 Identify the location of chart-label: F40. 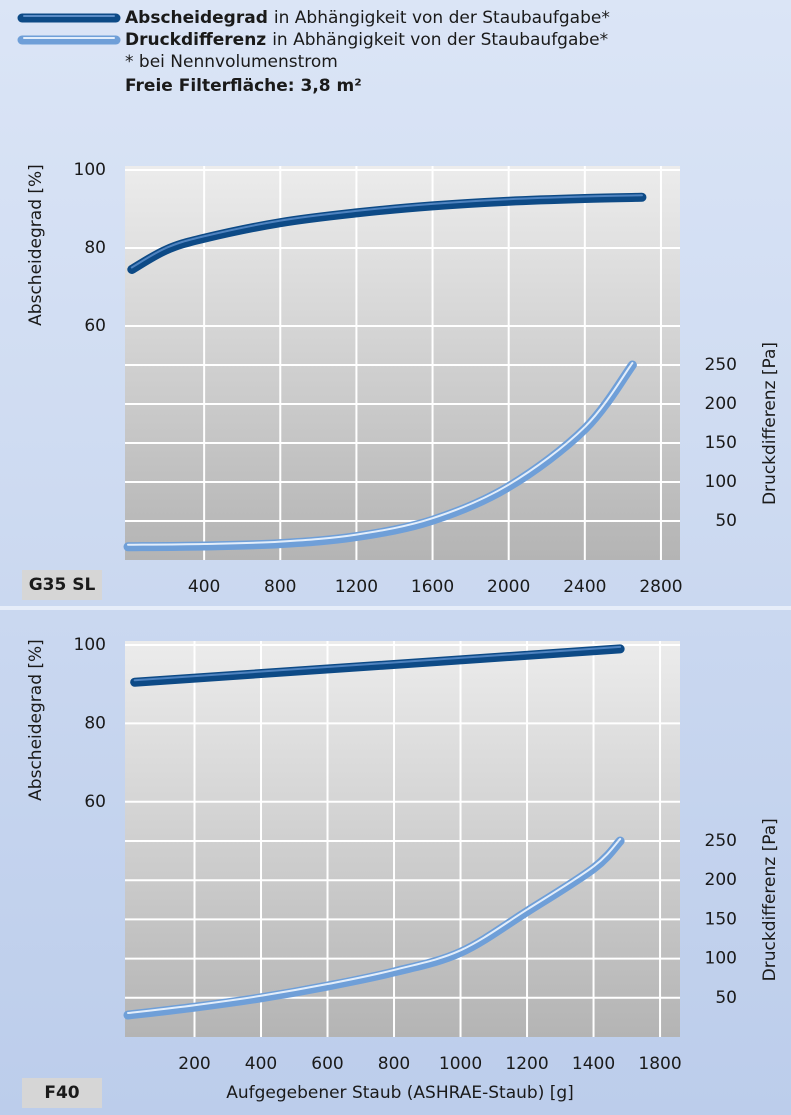
(61, 1093).